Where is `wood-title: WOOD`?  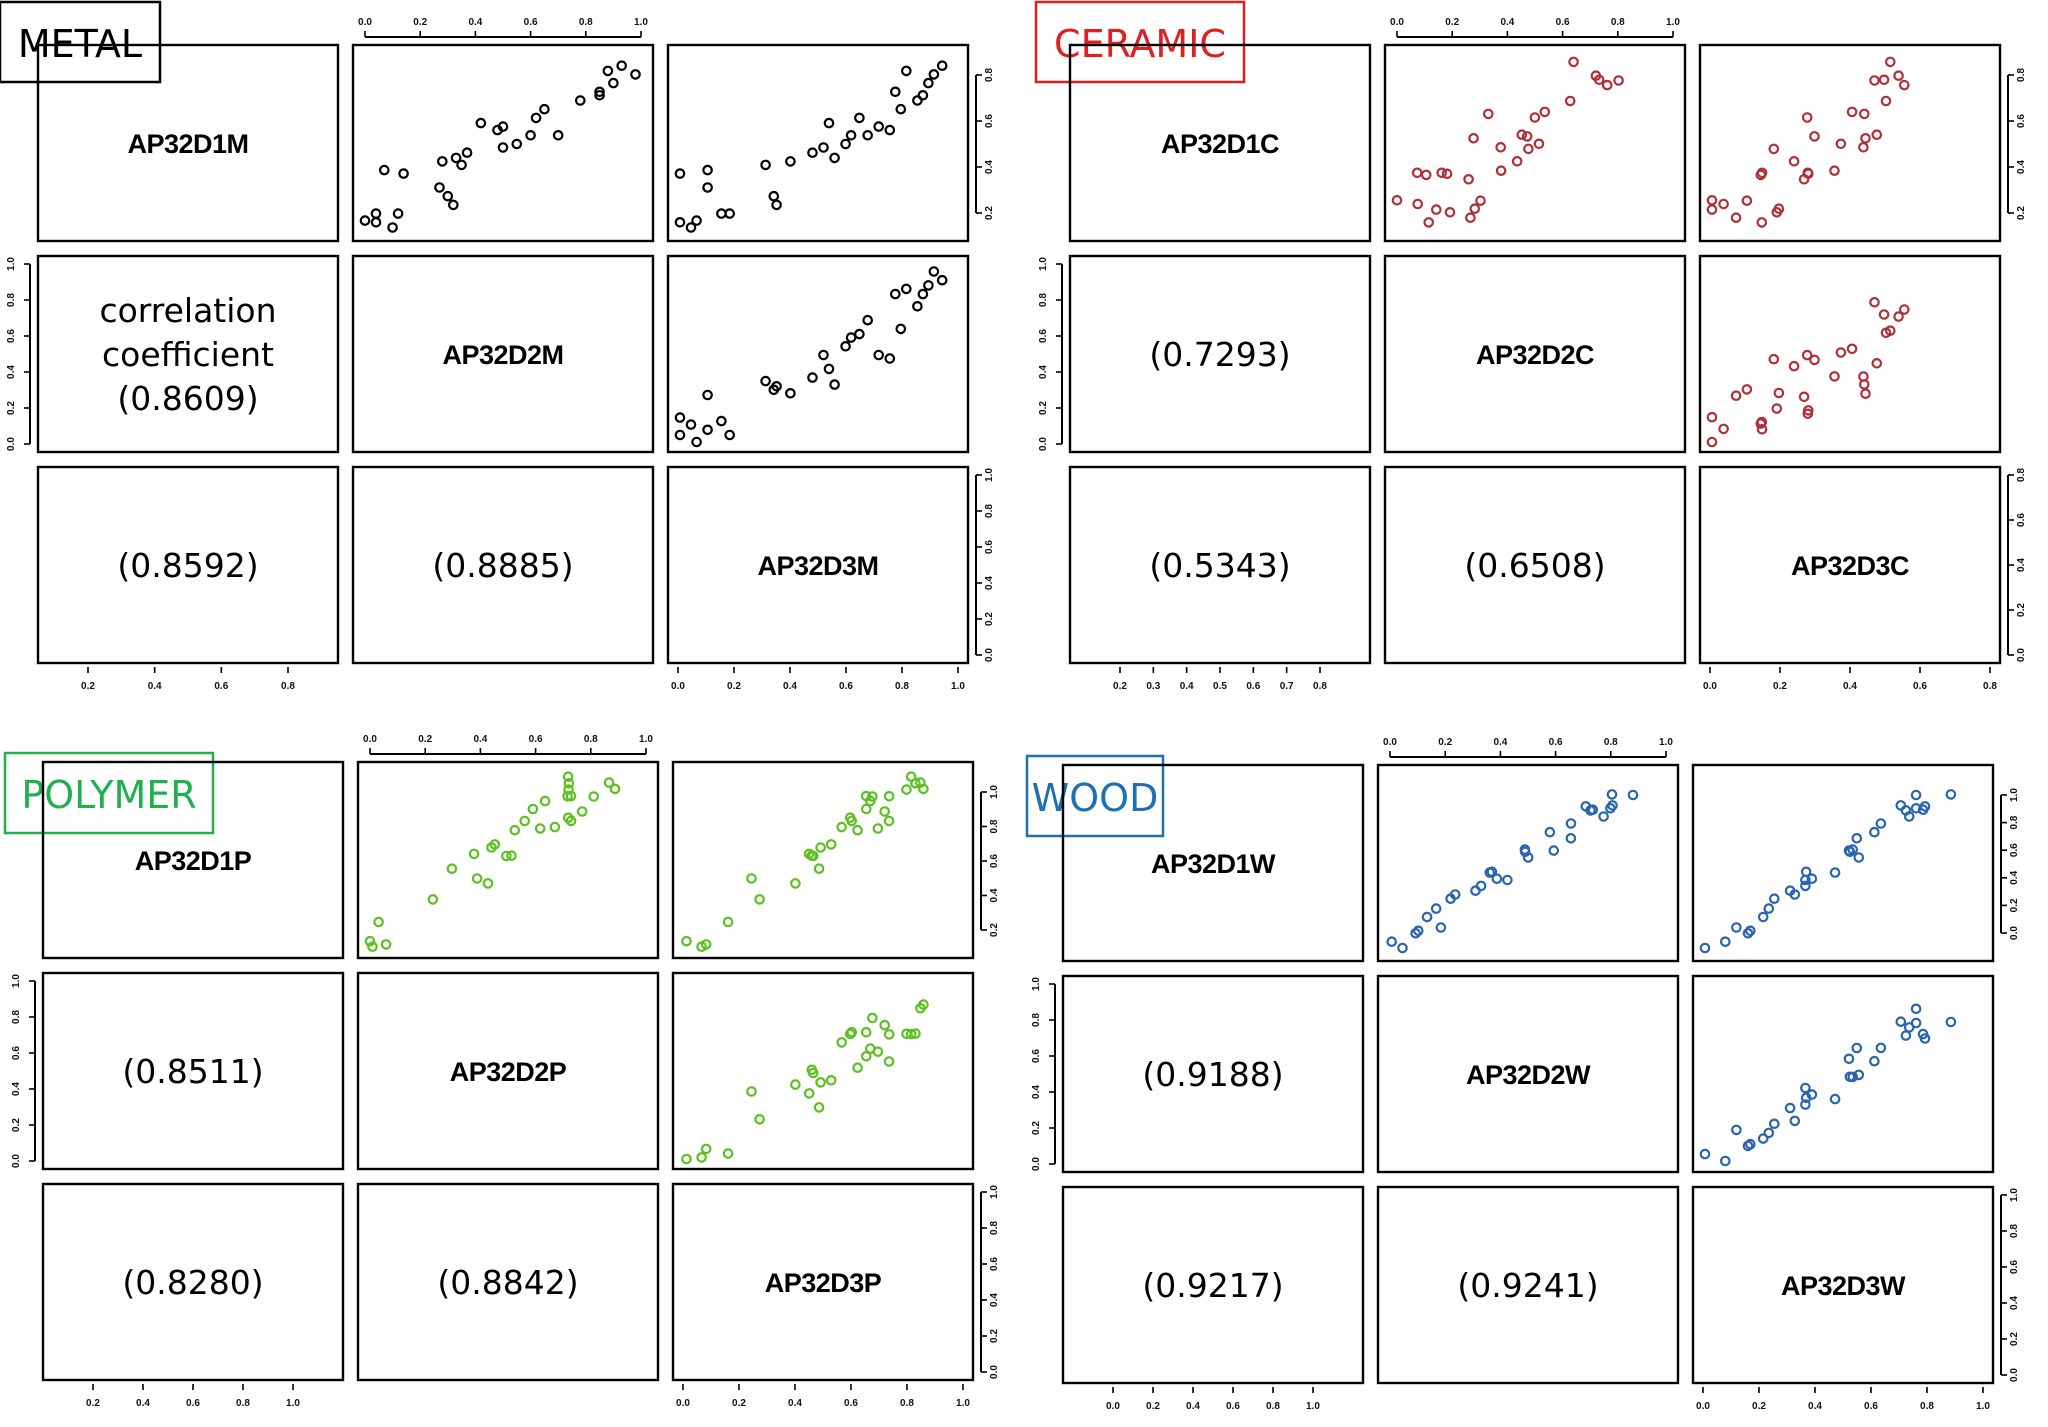 wood-title: WOOD is located at coordinates (1095, 798).